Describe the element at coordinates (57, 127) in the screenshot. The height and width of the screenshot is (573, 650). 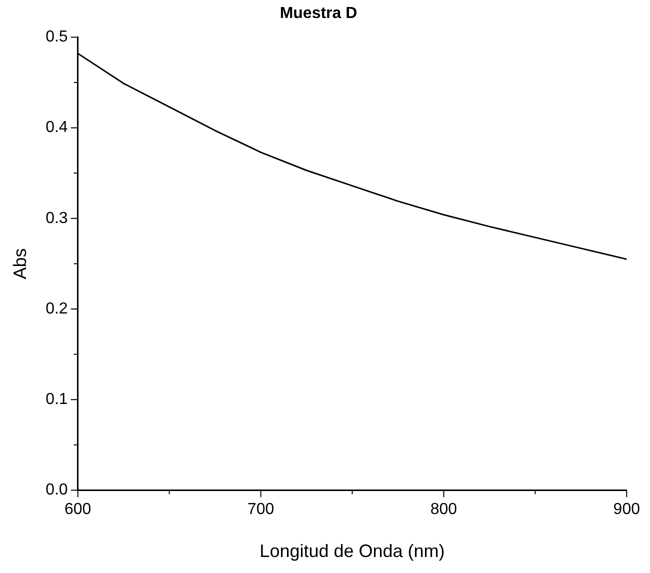
I see `y-tick-label: 0.4` at that location.